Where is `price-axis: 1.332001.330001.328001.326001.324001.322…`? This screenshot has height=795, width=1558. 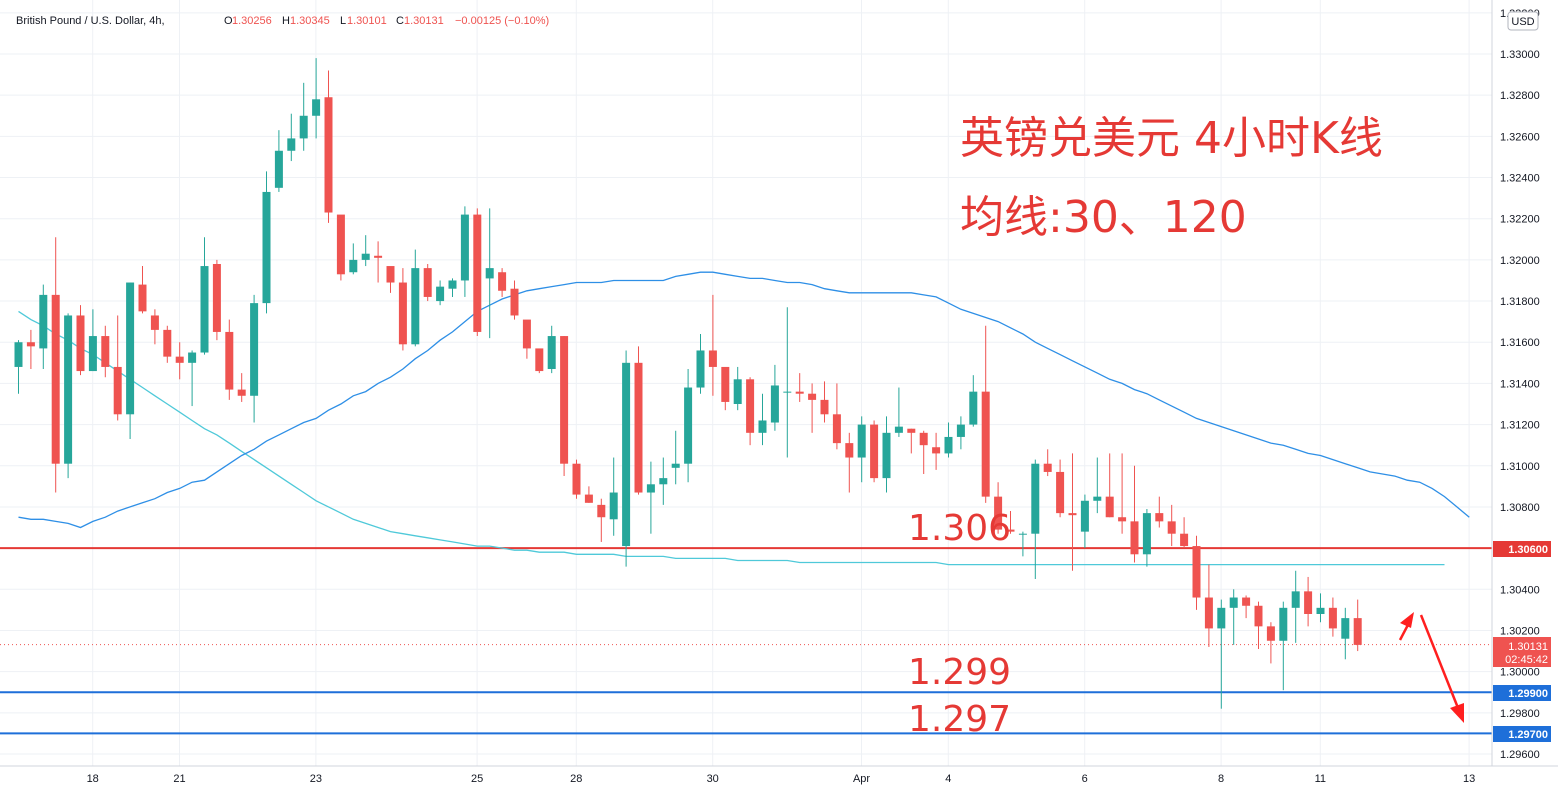
price-axis: 1.332001.330001.328001.326001.324001.322… is located at coordinates (1520, 384).